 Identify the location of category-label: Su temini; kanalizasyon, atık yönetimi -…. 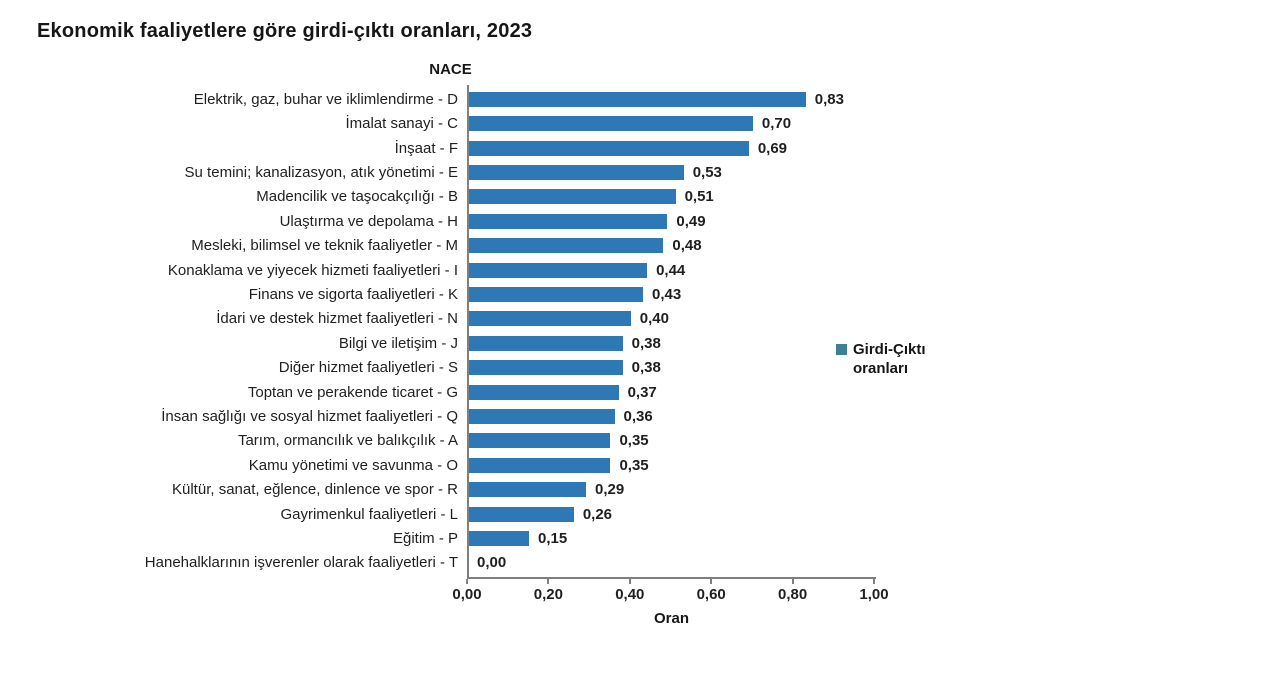
(321, 172).